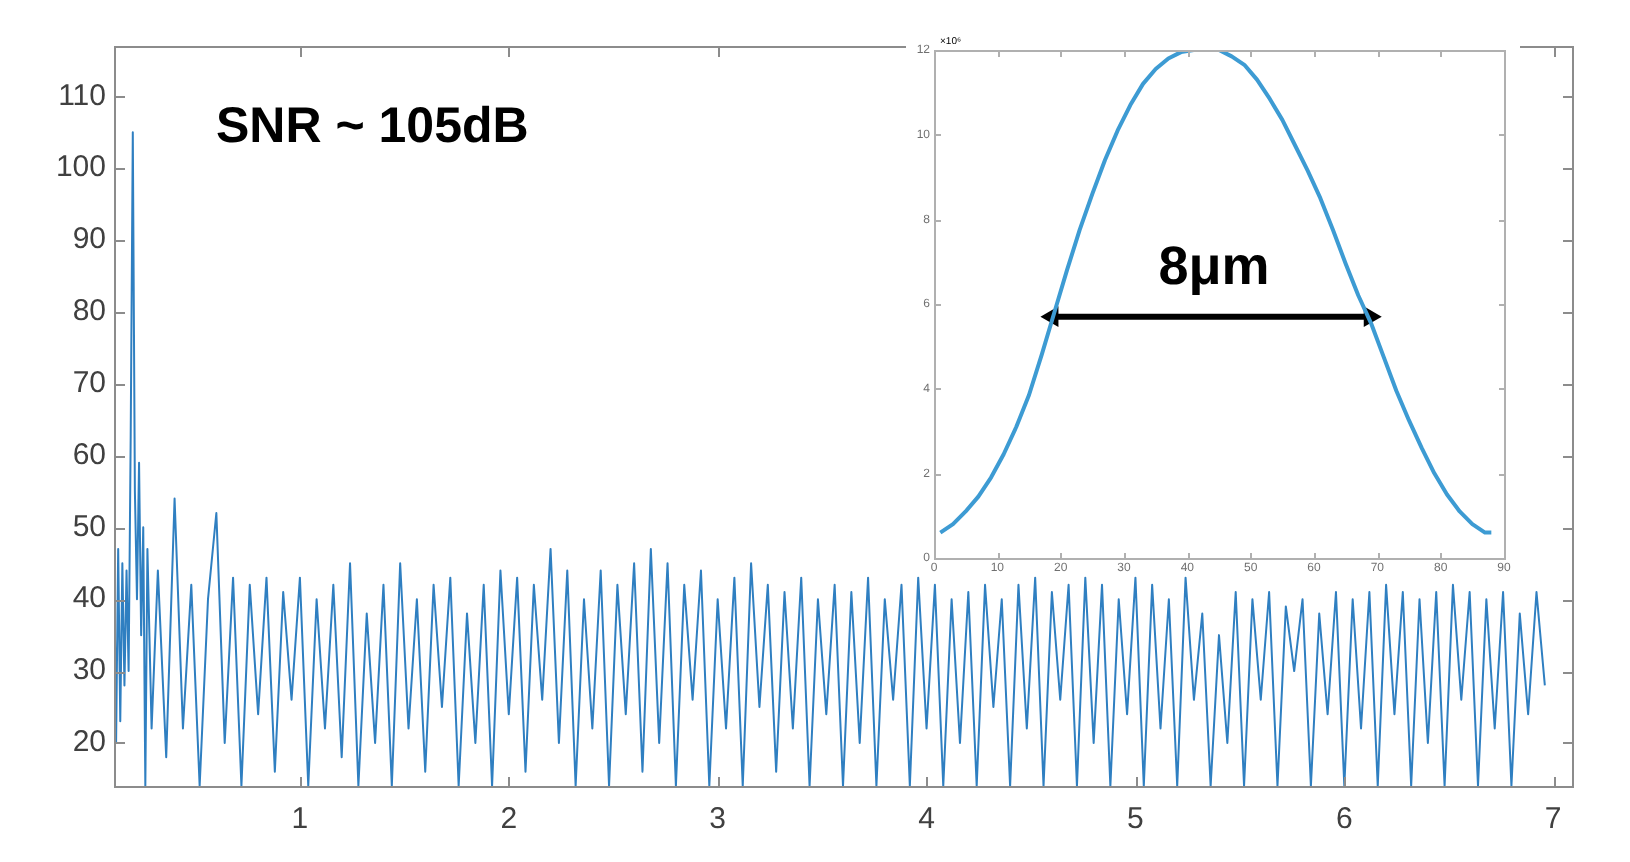 The height and width of the screenshot is (862, 1630). I want to click on y-tick-label: 60, so click(89, 454).